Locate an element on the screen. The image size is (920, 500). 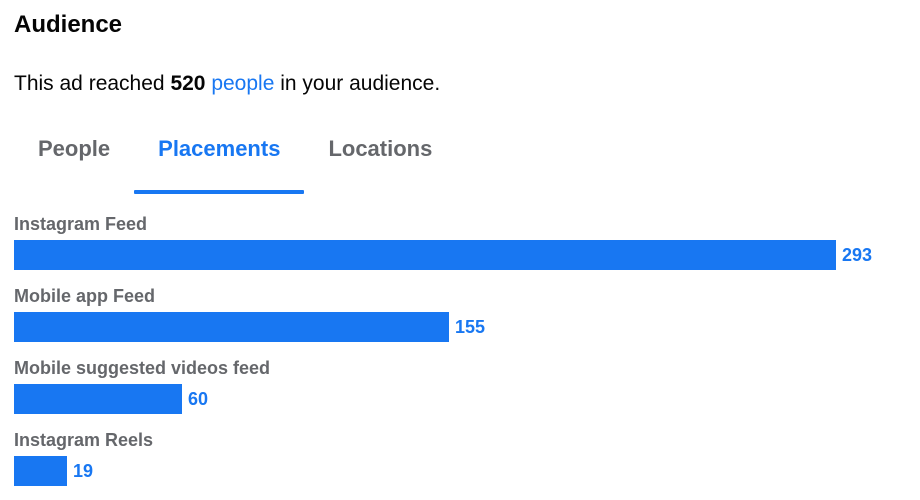
placement-label: Instagram Reels is located at coordinates (84, 440).